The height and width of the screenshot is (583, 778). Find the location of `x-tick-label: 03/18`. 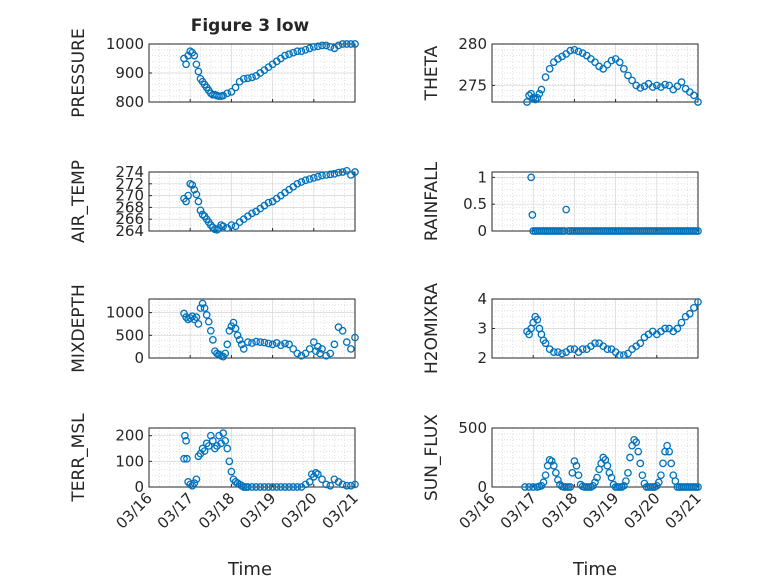

x-tick-label: 03/18 is located at coordinates (216, 510).